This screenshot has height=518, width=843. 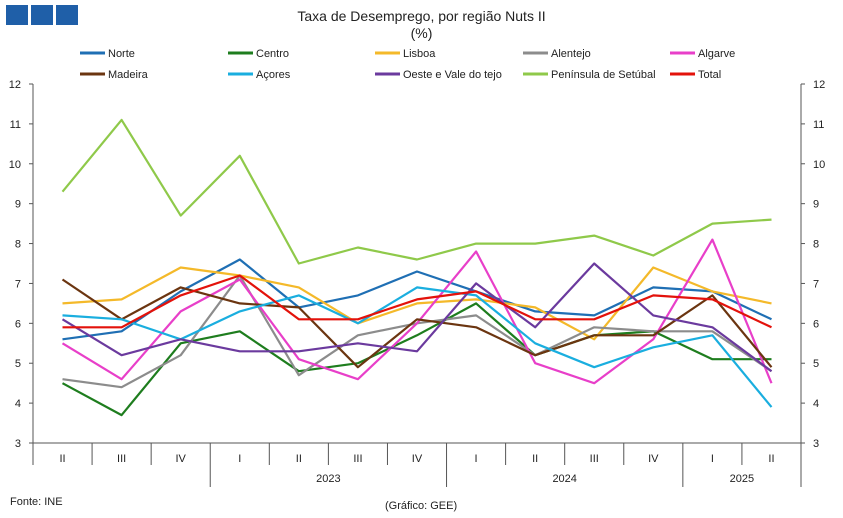 I want to click on y-tick-label-left: 3, so click(x=18, y=444).